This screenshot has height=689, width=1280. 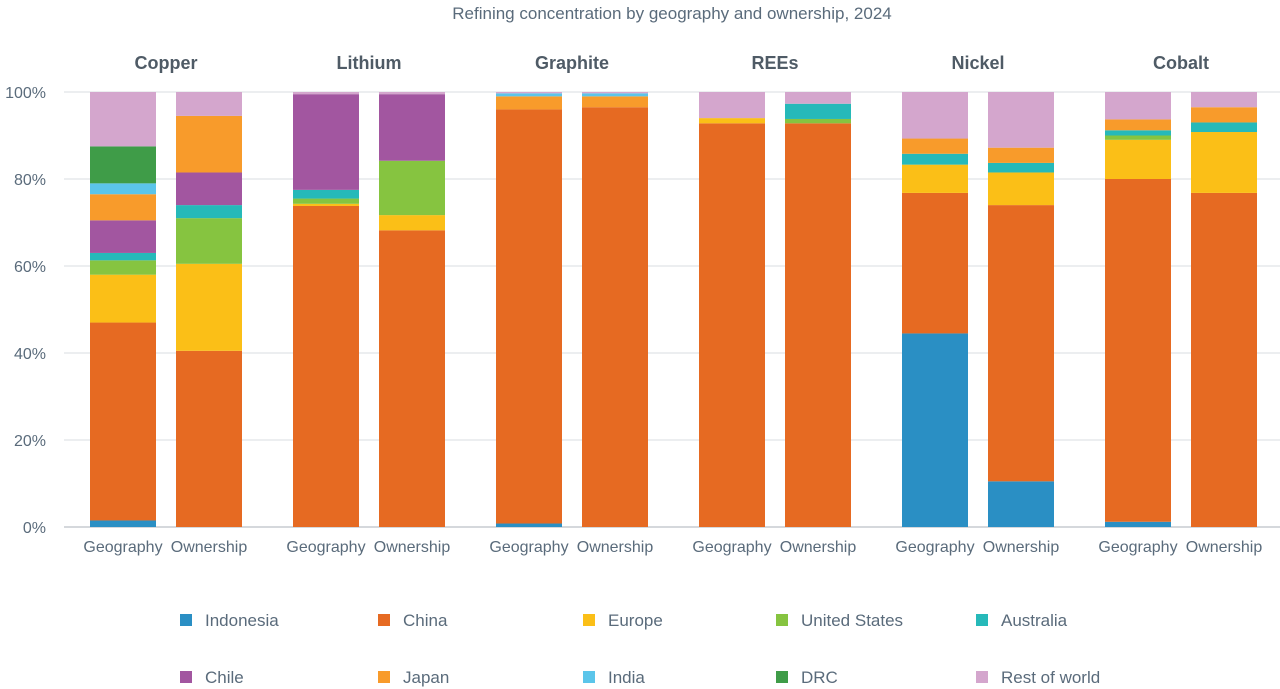 I want to click on bar-segment-nickel-geography-china, so click(x=935, y=263).